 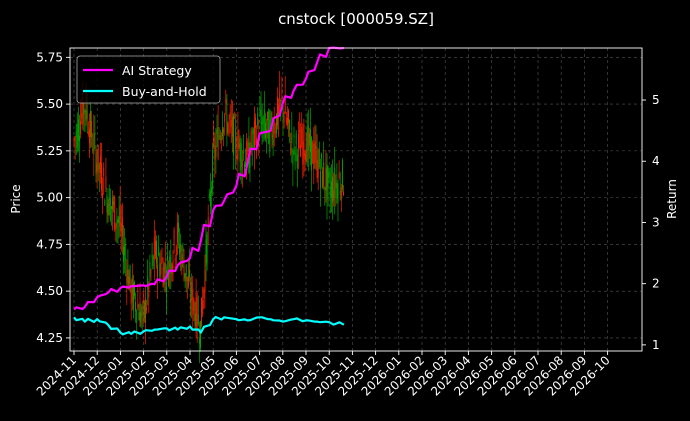 I want to click on right-axis: 1 2 3 4 5, so click(x=651, y=222).